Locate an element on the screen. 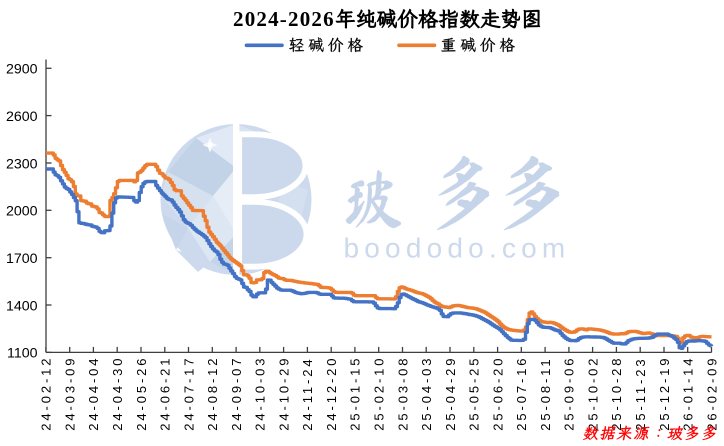 This screenshot has width=724, height=446. svg-text: 24-10-29 is located at coordinates (283, 393).